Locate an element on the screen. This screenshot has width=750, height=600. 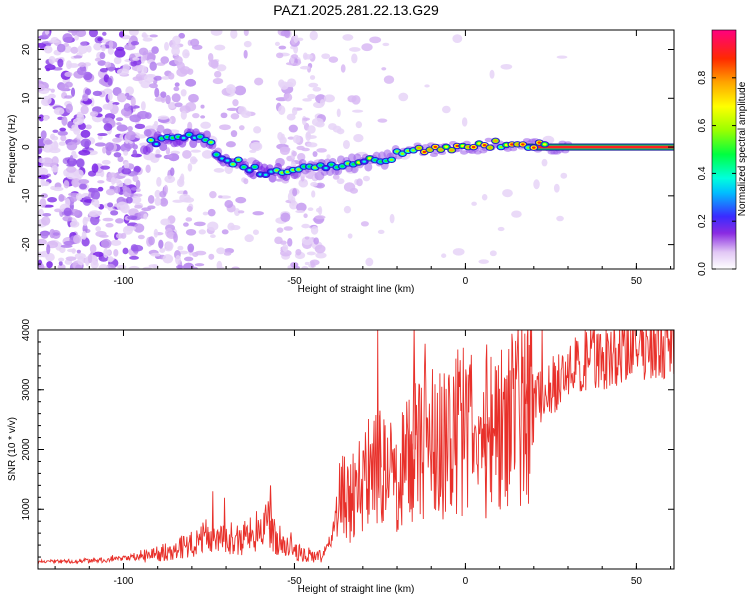
ridge-halo is located at coordinates (149, 148).